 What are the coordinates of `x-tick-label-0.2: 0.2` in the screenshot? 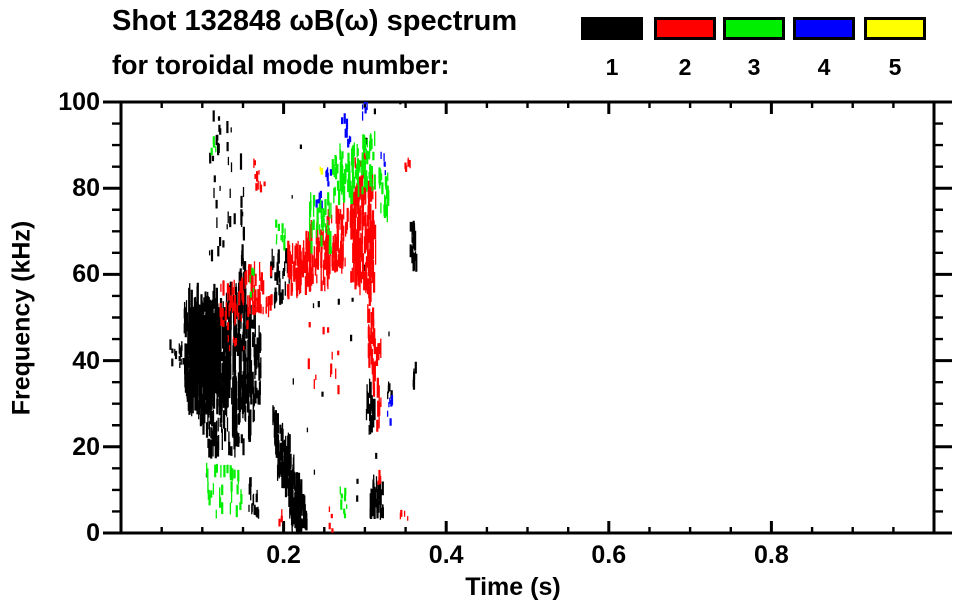 It's located at (283, 555).